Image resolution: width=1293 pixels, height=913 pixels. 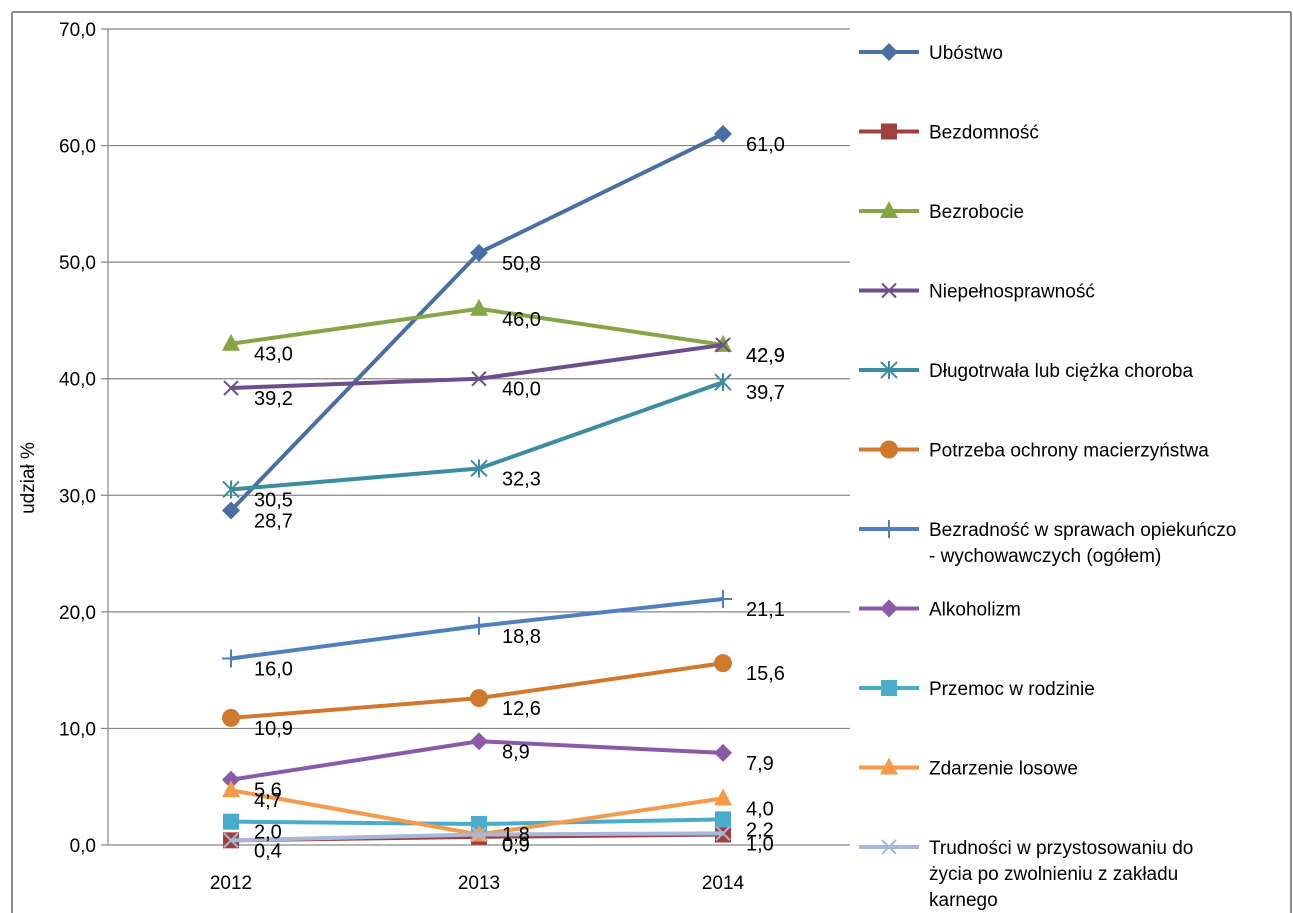 I want to click on legend-entry: Alkoholizm, so click(x=940, y=610).